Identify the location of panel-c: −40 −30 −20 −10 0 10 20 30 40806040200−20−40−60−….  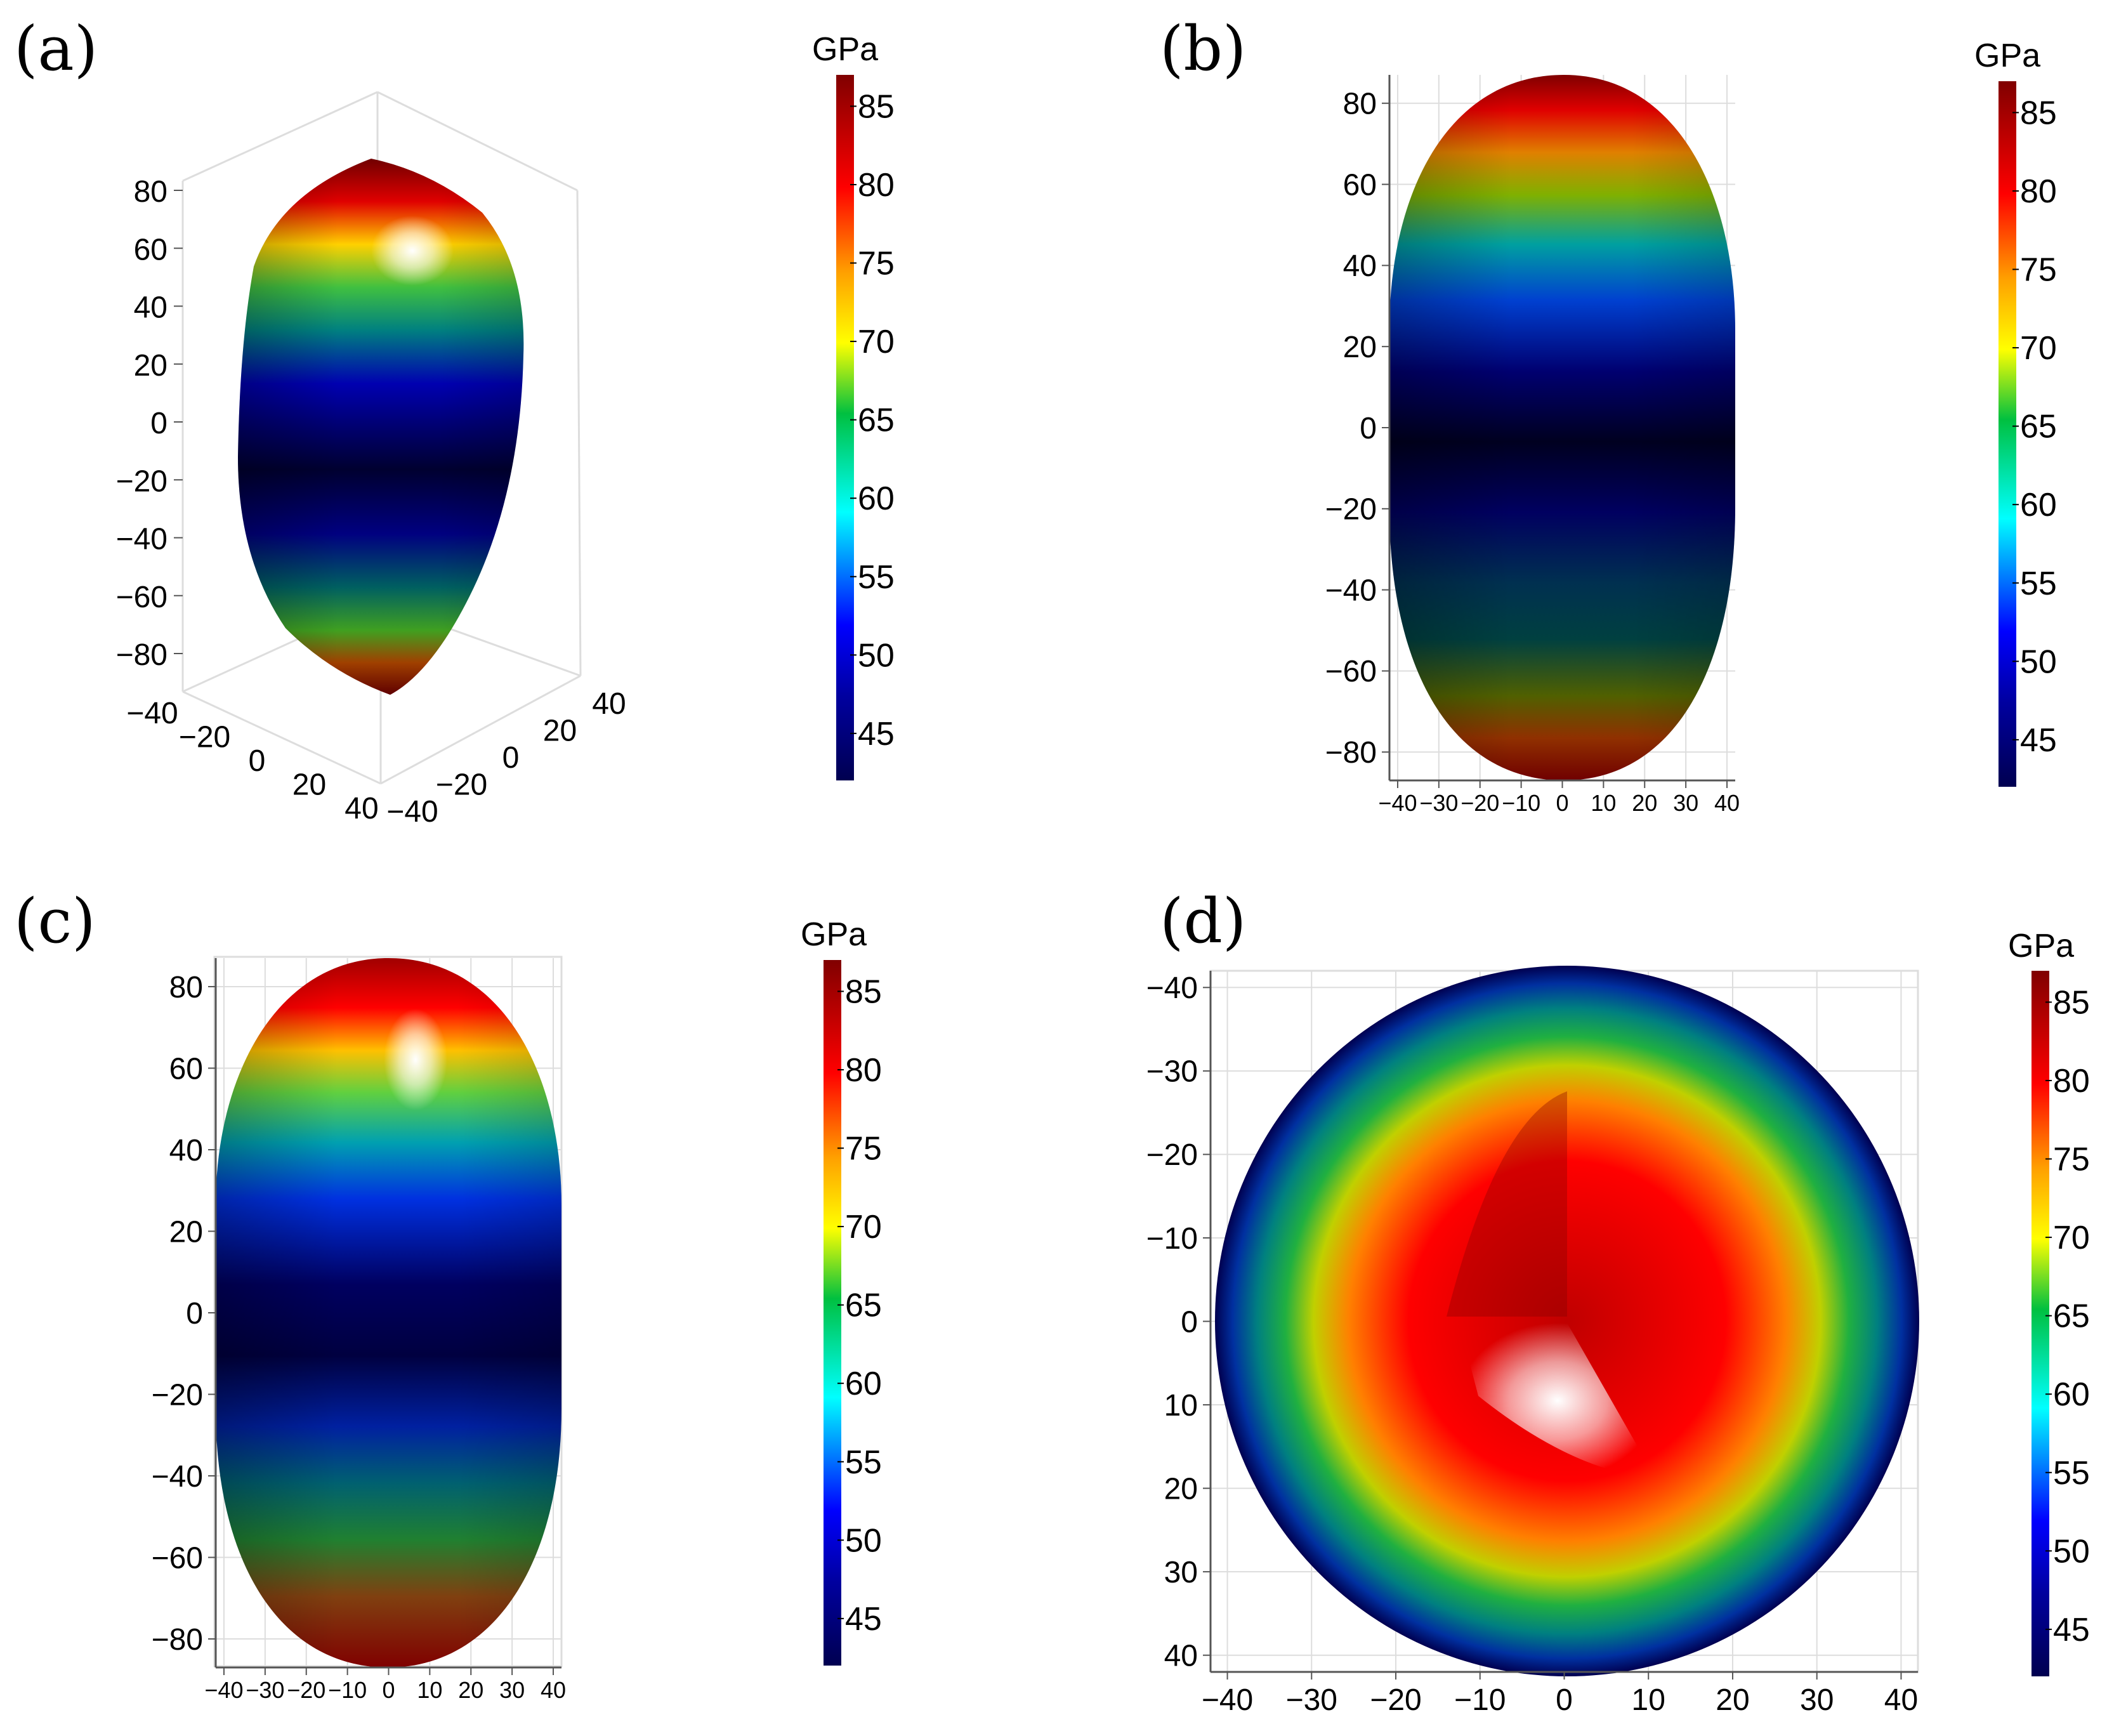
(359, 1330).